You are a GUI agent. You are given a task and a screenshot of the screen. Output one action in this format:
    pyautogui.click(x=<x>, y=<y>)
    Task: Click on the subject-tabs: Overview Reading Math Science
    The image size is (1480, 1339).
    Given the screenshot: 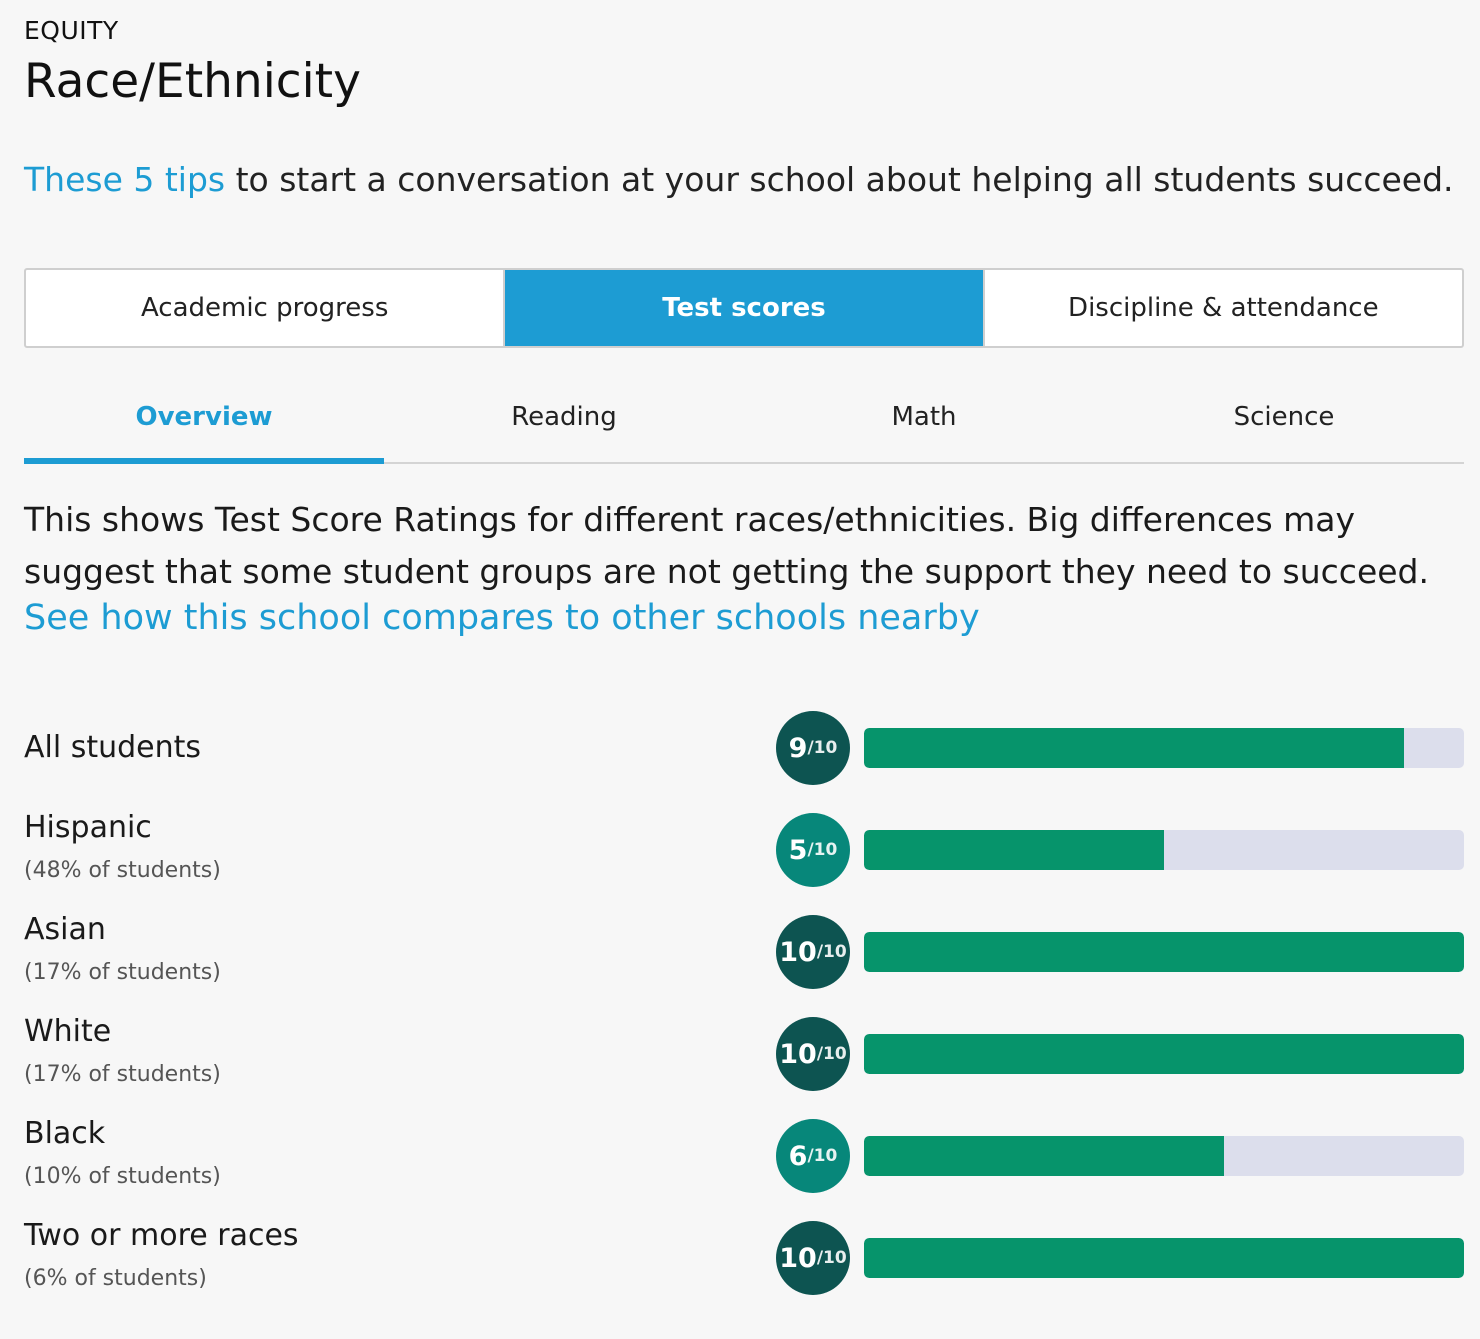 What is the action you would take?
    pyautogui.click(x=744, y=422)
    